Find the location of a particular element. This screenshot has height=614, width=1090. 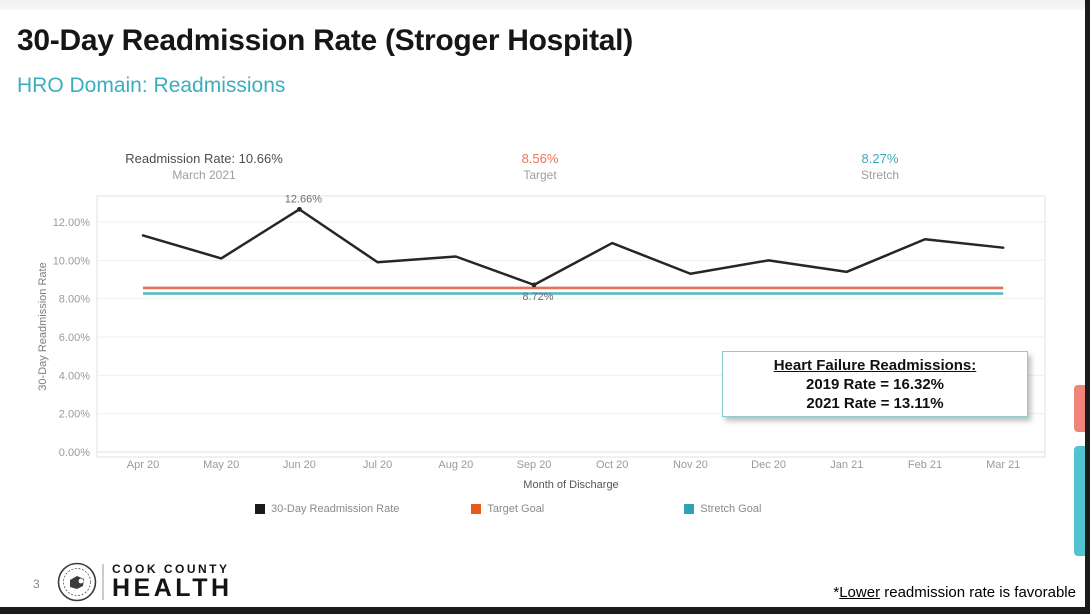

y-tick-label: 2.00% is located at coordinates (74, 415).